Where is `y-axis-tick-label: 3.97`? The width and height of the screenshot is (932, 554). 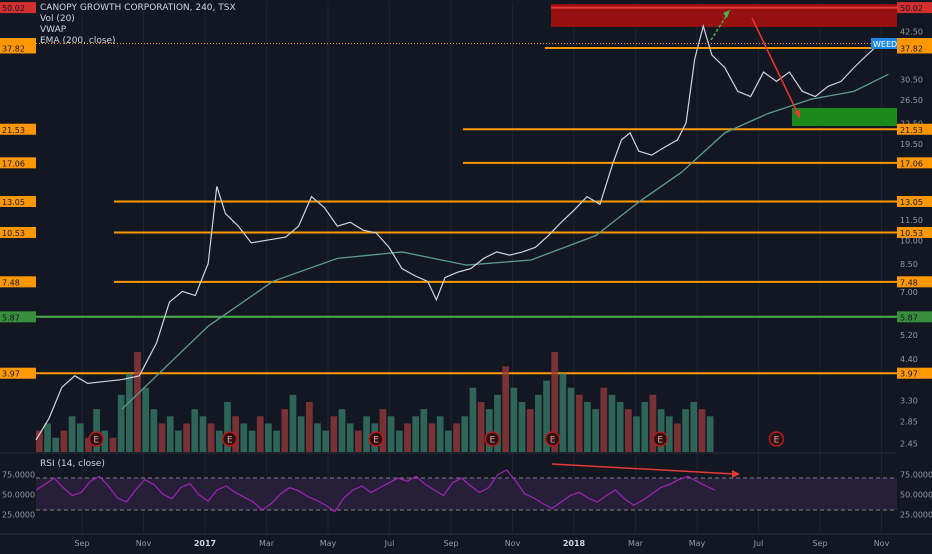 y-axis-tick-label: 3.97 is located at coordinates (909, 374).